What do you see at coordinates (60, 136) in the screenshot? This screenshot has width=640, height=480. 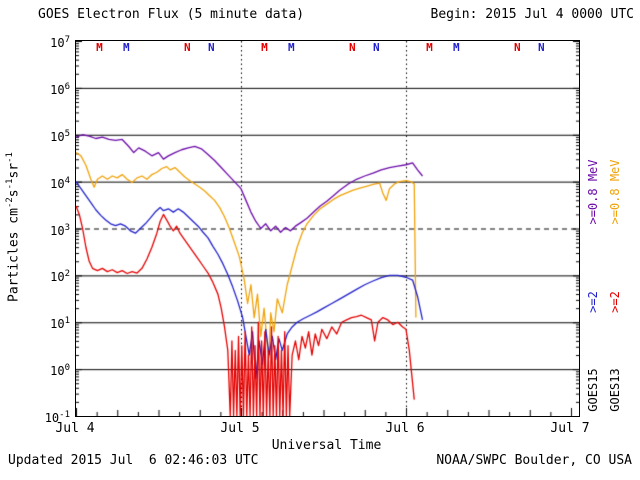 I see `y-tick-label: 10⁵` at bounding box center [60, 136].